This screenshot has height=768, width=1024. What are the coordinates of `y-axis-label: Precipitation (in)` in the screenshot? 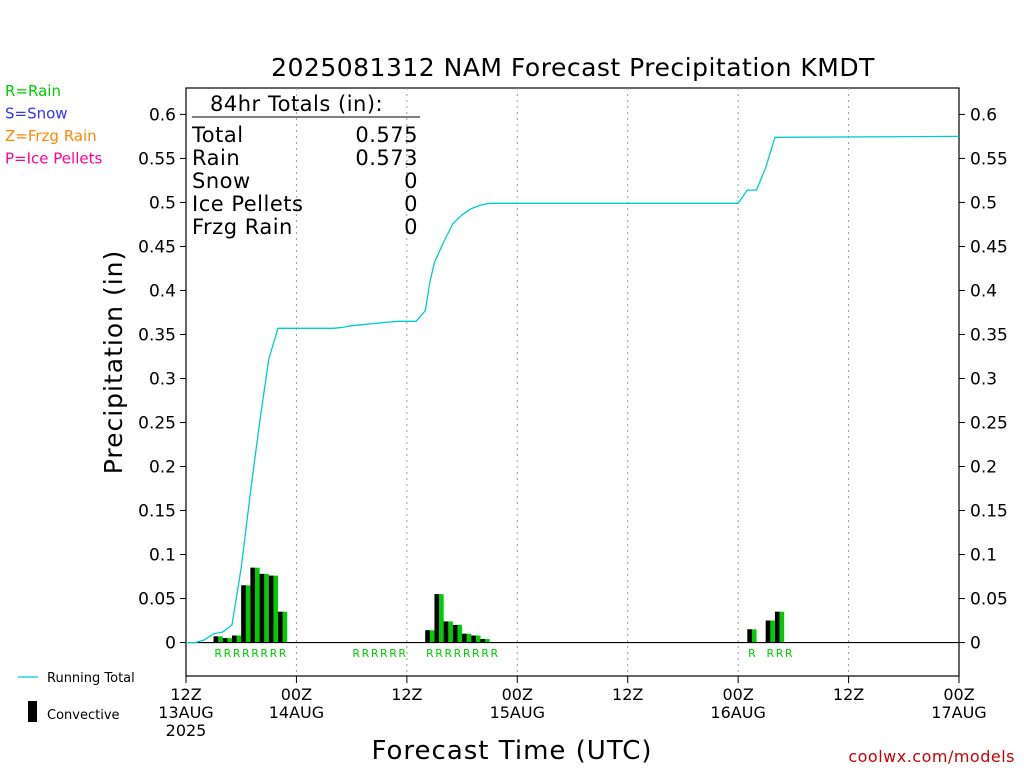 It's located at (113, 362).